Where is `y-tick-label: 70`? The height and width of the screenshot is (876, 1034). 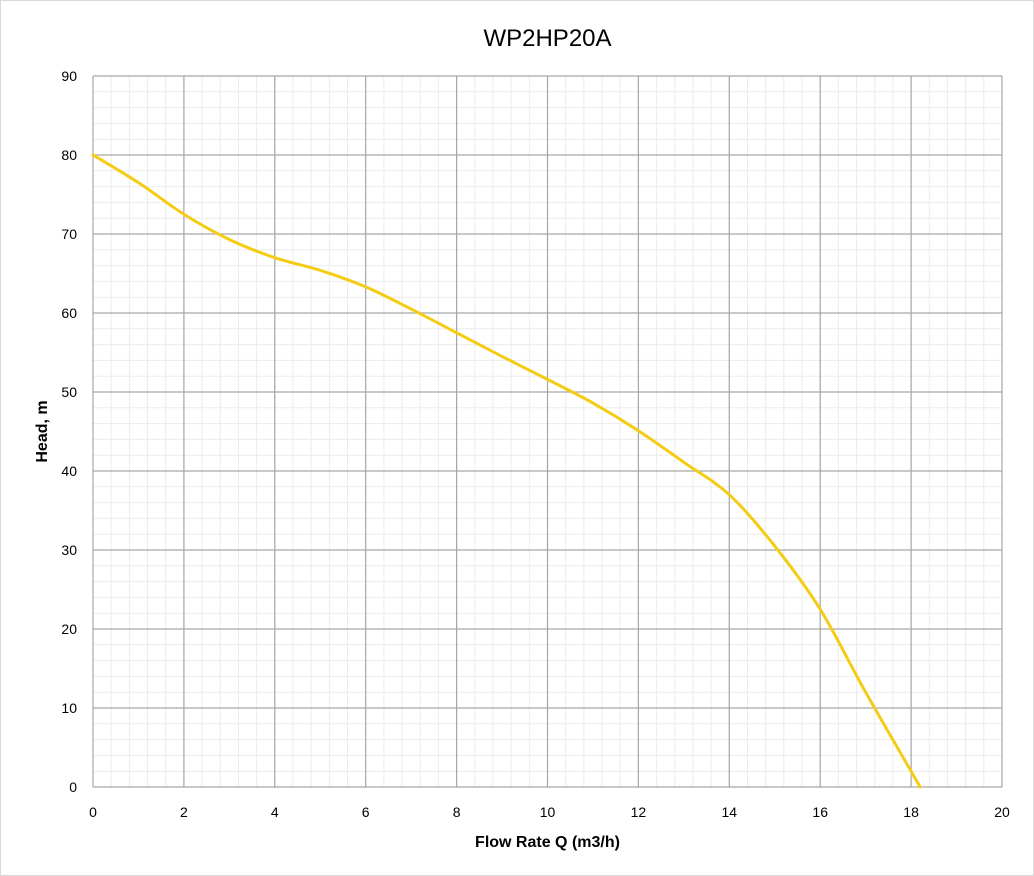
y-tick-label: 70 is located at coordinates (69, 234).